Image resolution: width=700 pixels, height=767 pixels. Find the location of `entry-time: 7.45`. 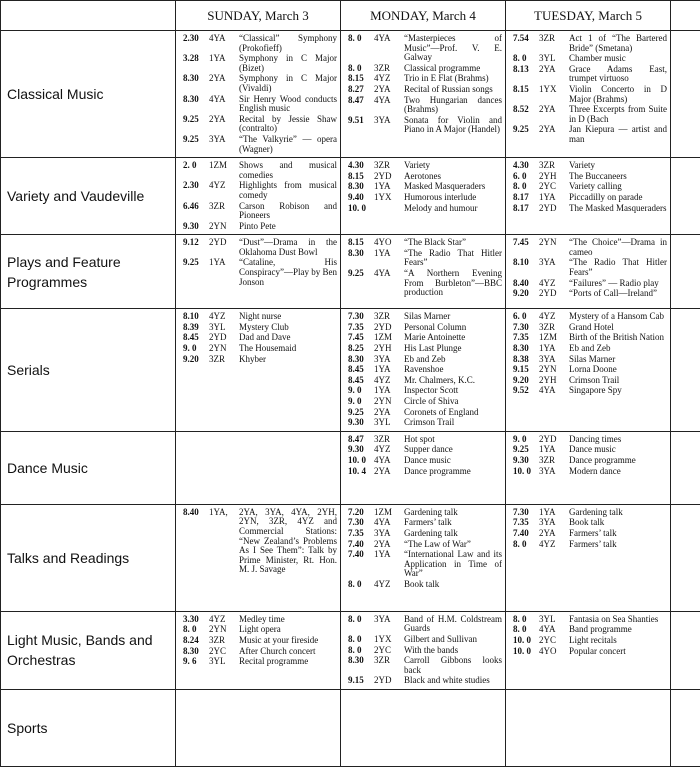

entry-time: 7.45 is located at coordinates (361, 338).